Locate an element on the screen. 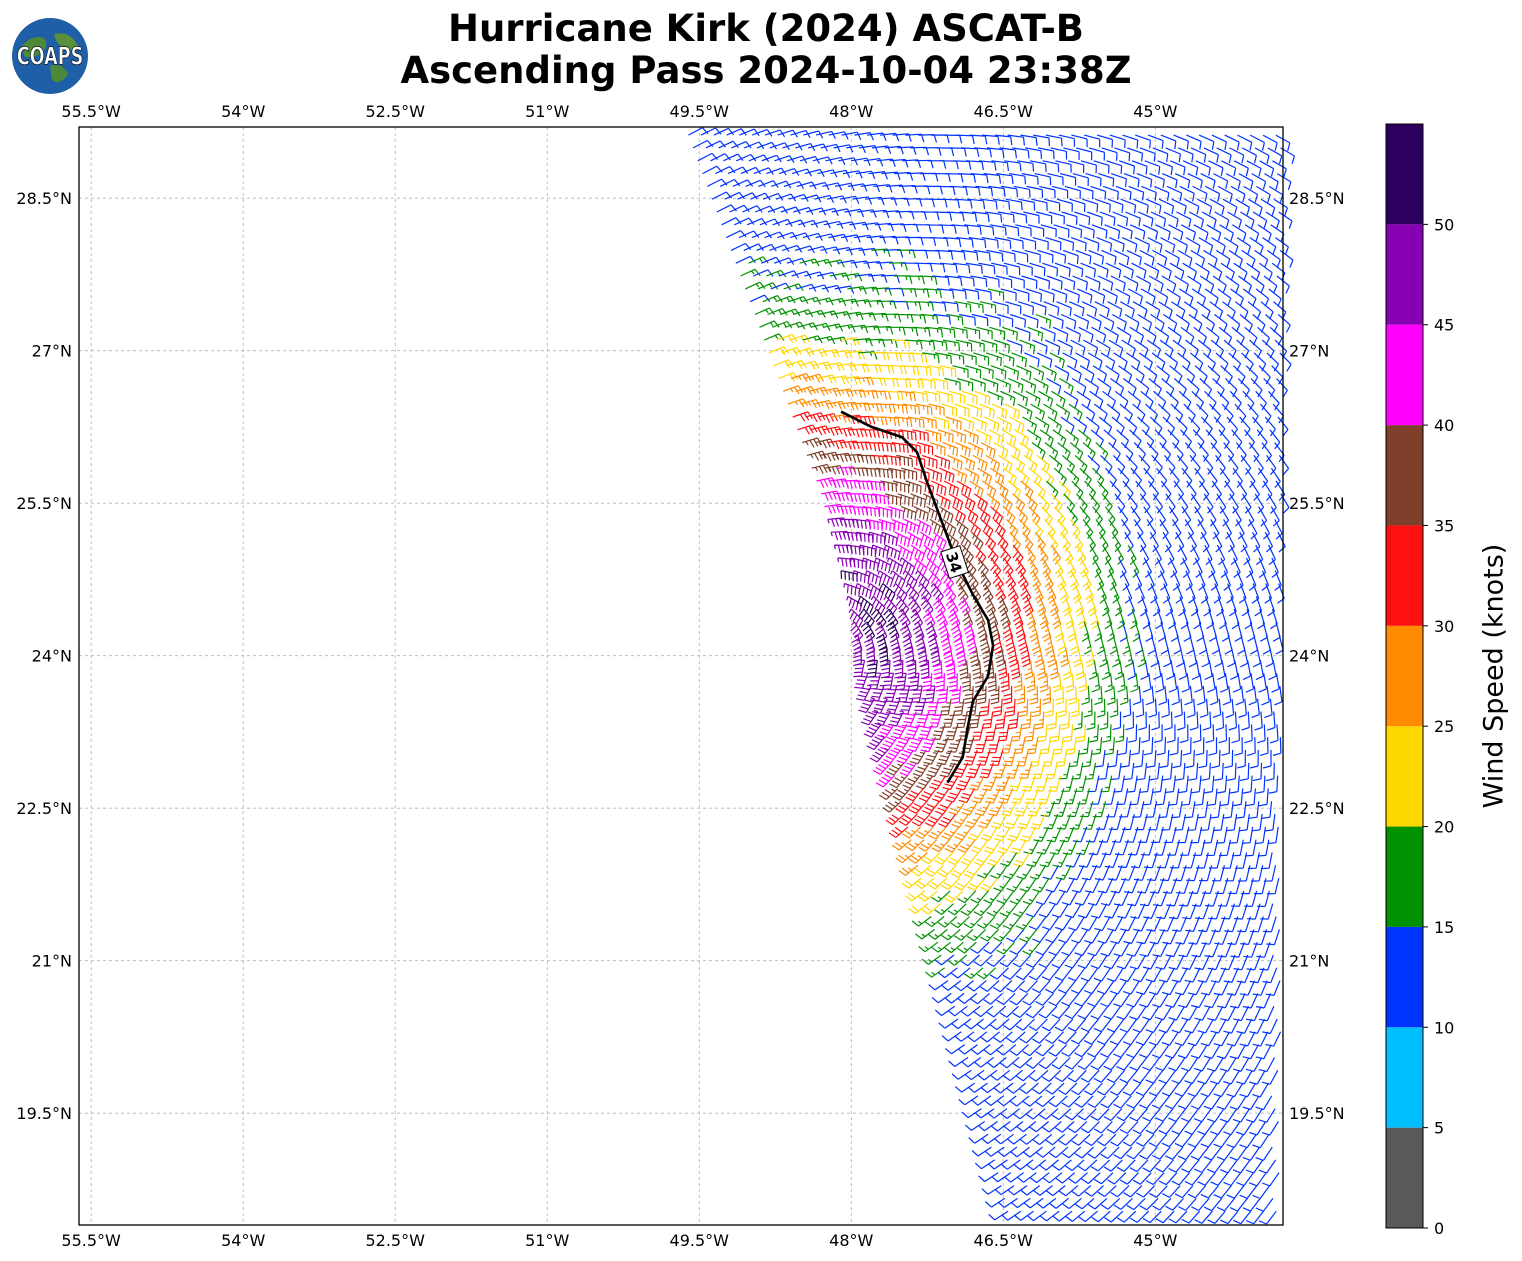  x-tick-label-top: 45°W is located at coordinates (1155, 111).